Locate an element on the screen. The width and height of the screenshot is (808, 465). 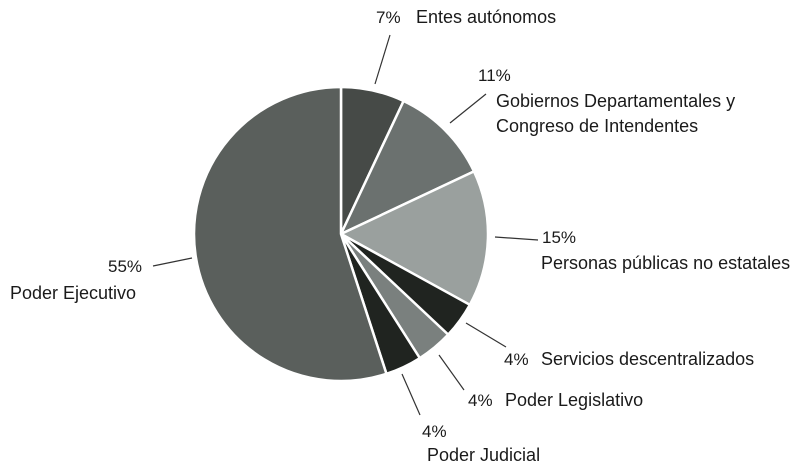
slice-category-label: Entes autónomos is located at coordinates (486, 17).